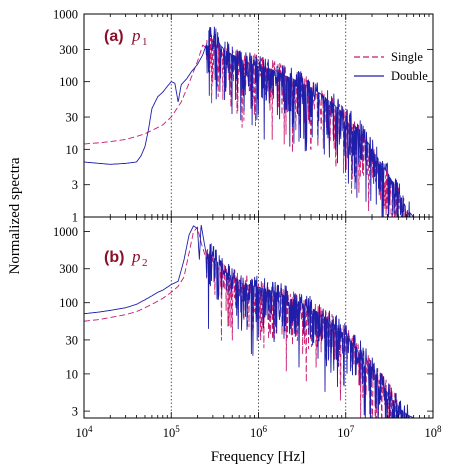  Describe the element at coordinates (407, 57) in the screenshot. I see `legend-single-label: Single` at that location.